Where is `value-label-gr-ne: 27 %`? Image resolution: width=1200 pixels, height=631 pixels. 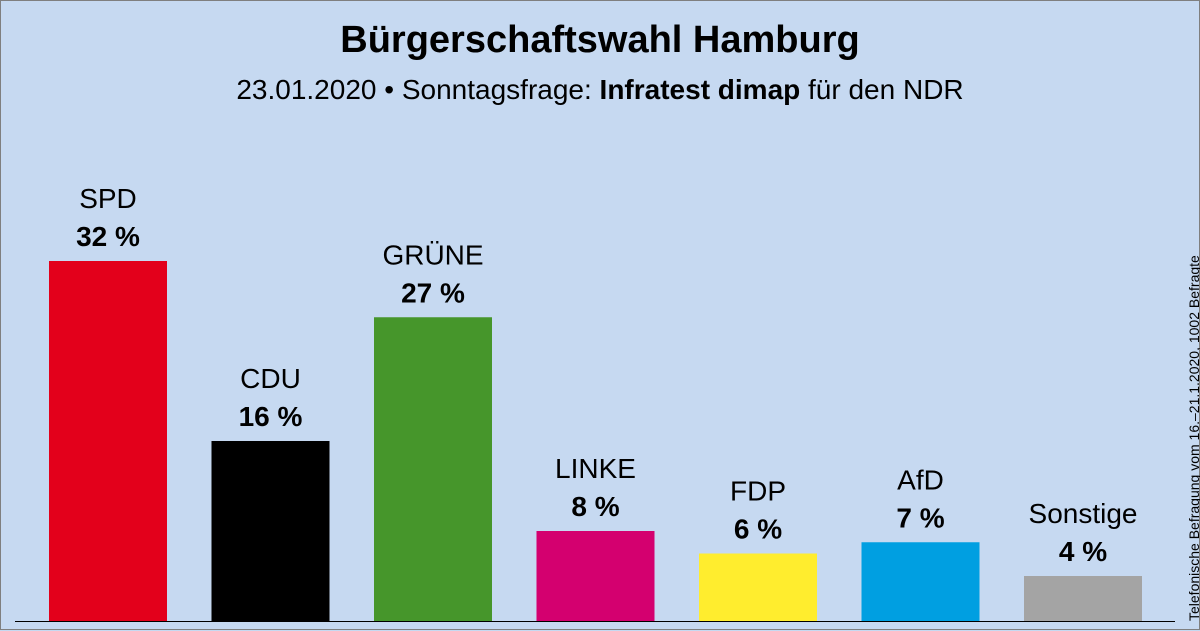
value-label-gr-ne: 27 % is located at coordinates (433, 292).